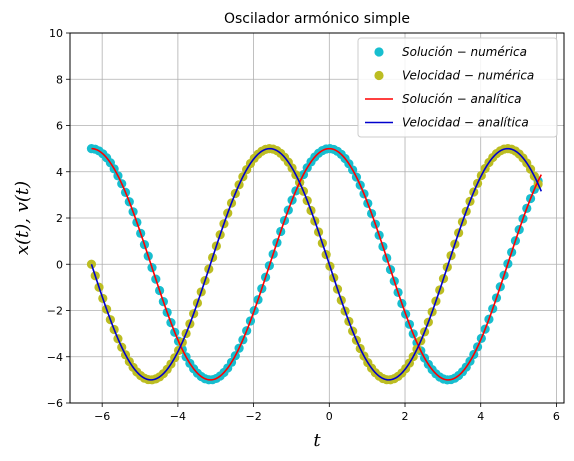 The width and height of the screenshot is (574, 461). What do you see at coordinates (465, 123) in the screenshot?
I see `legend-label: Velocidad − analítica` at bounding box center [465, 123].